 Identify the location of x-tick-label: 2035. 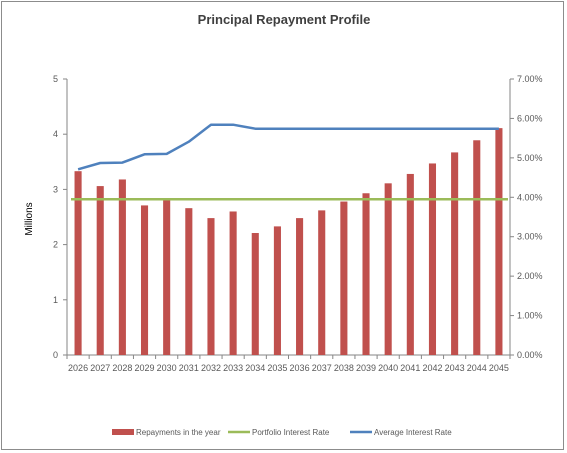
(277, 368).